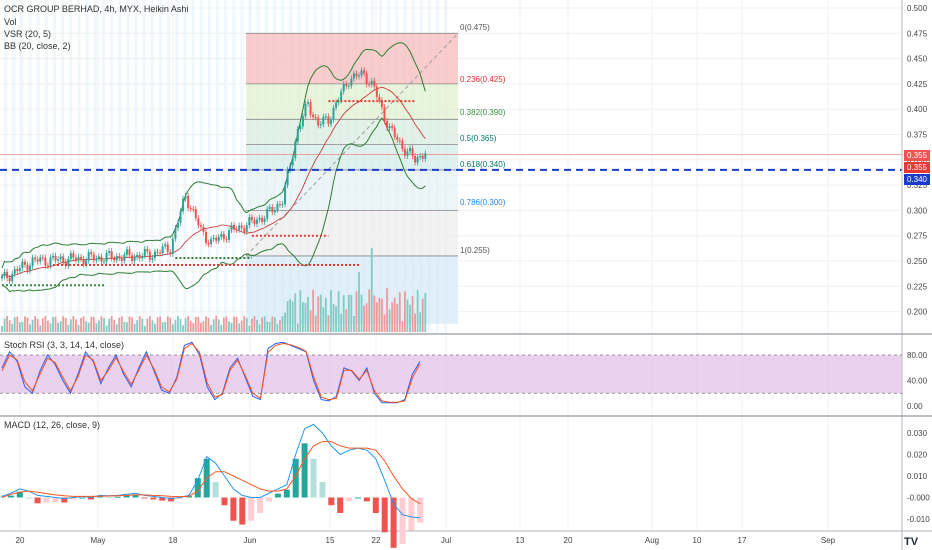 Image resolution: width=932 pixels, height=550 pixels. I want to click on symbol-title: OCR GROUP BERHAD, 4h, MYX, Heikin Ashi, so click(96, 9).